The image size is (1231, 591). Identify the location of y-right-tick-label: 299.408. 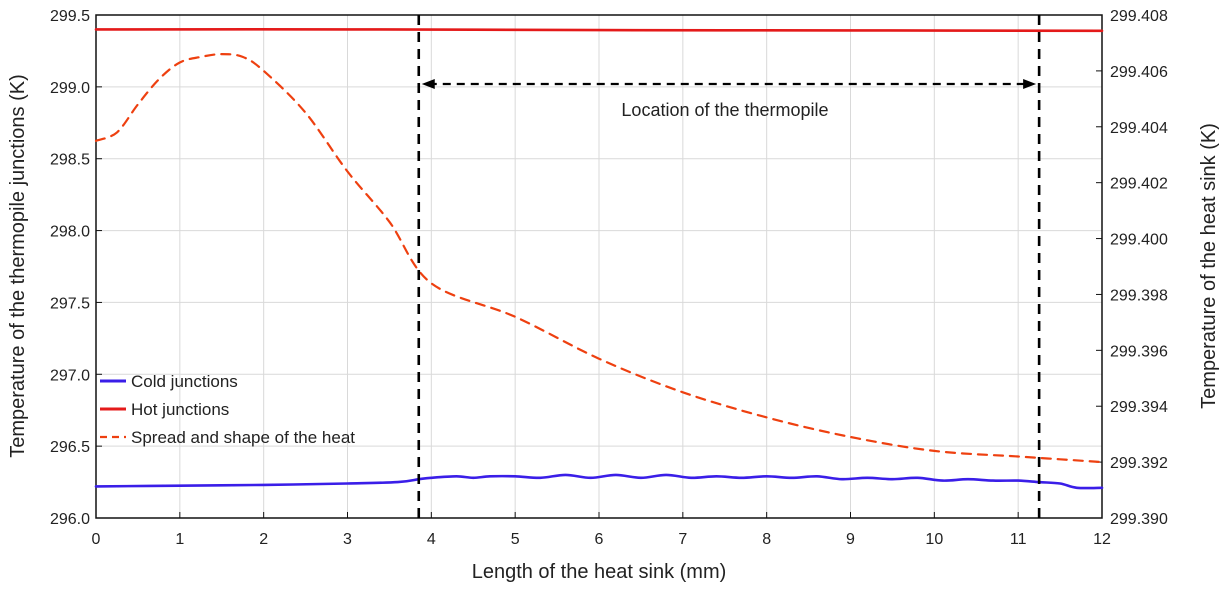
(1139, 16).